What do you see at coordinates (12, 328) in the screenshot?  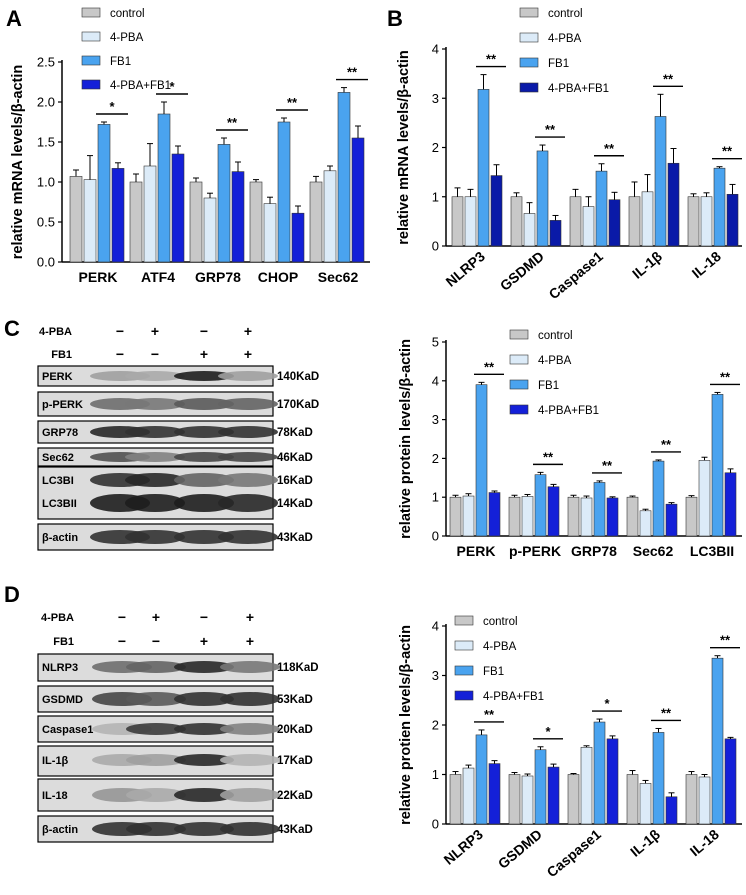 I see `panel-letter-c: C` at bounding box center [12, 328].